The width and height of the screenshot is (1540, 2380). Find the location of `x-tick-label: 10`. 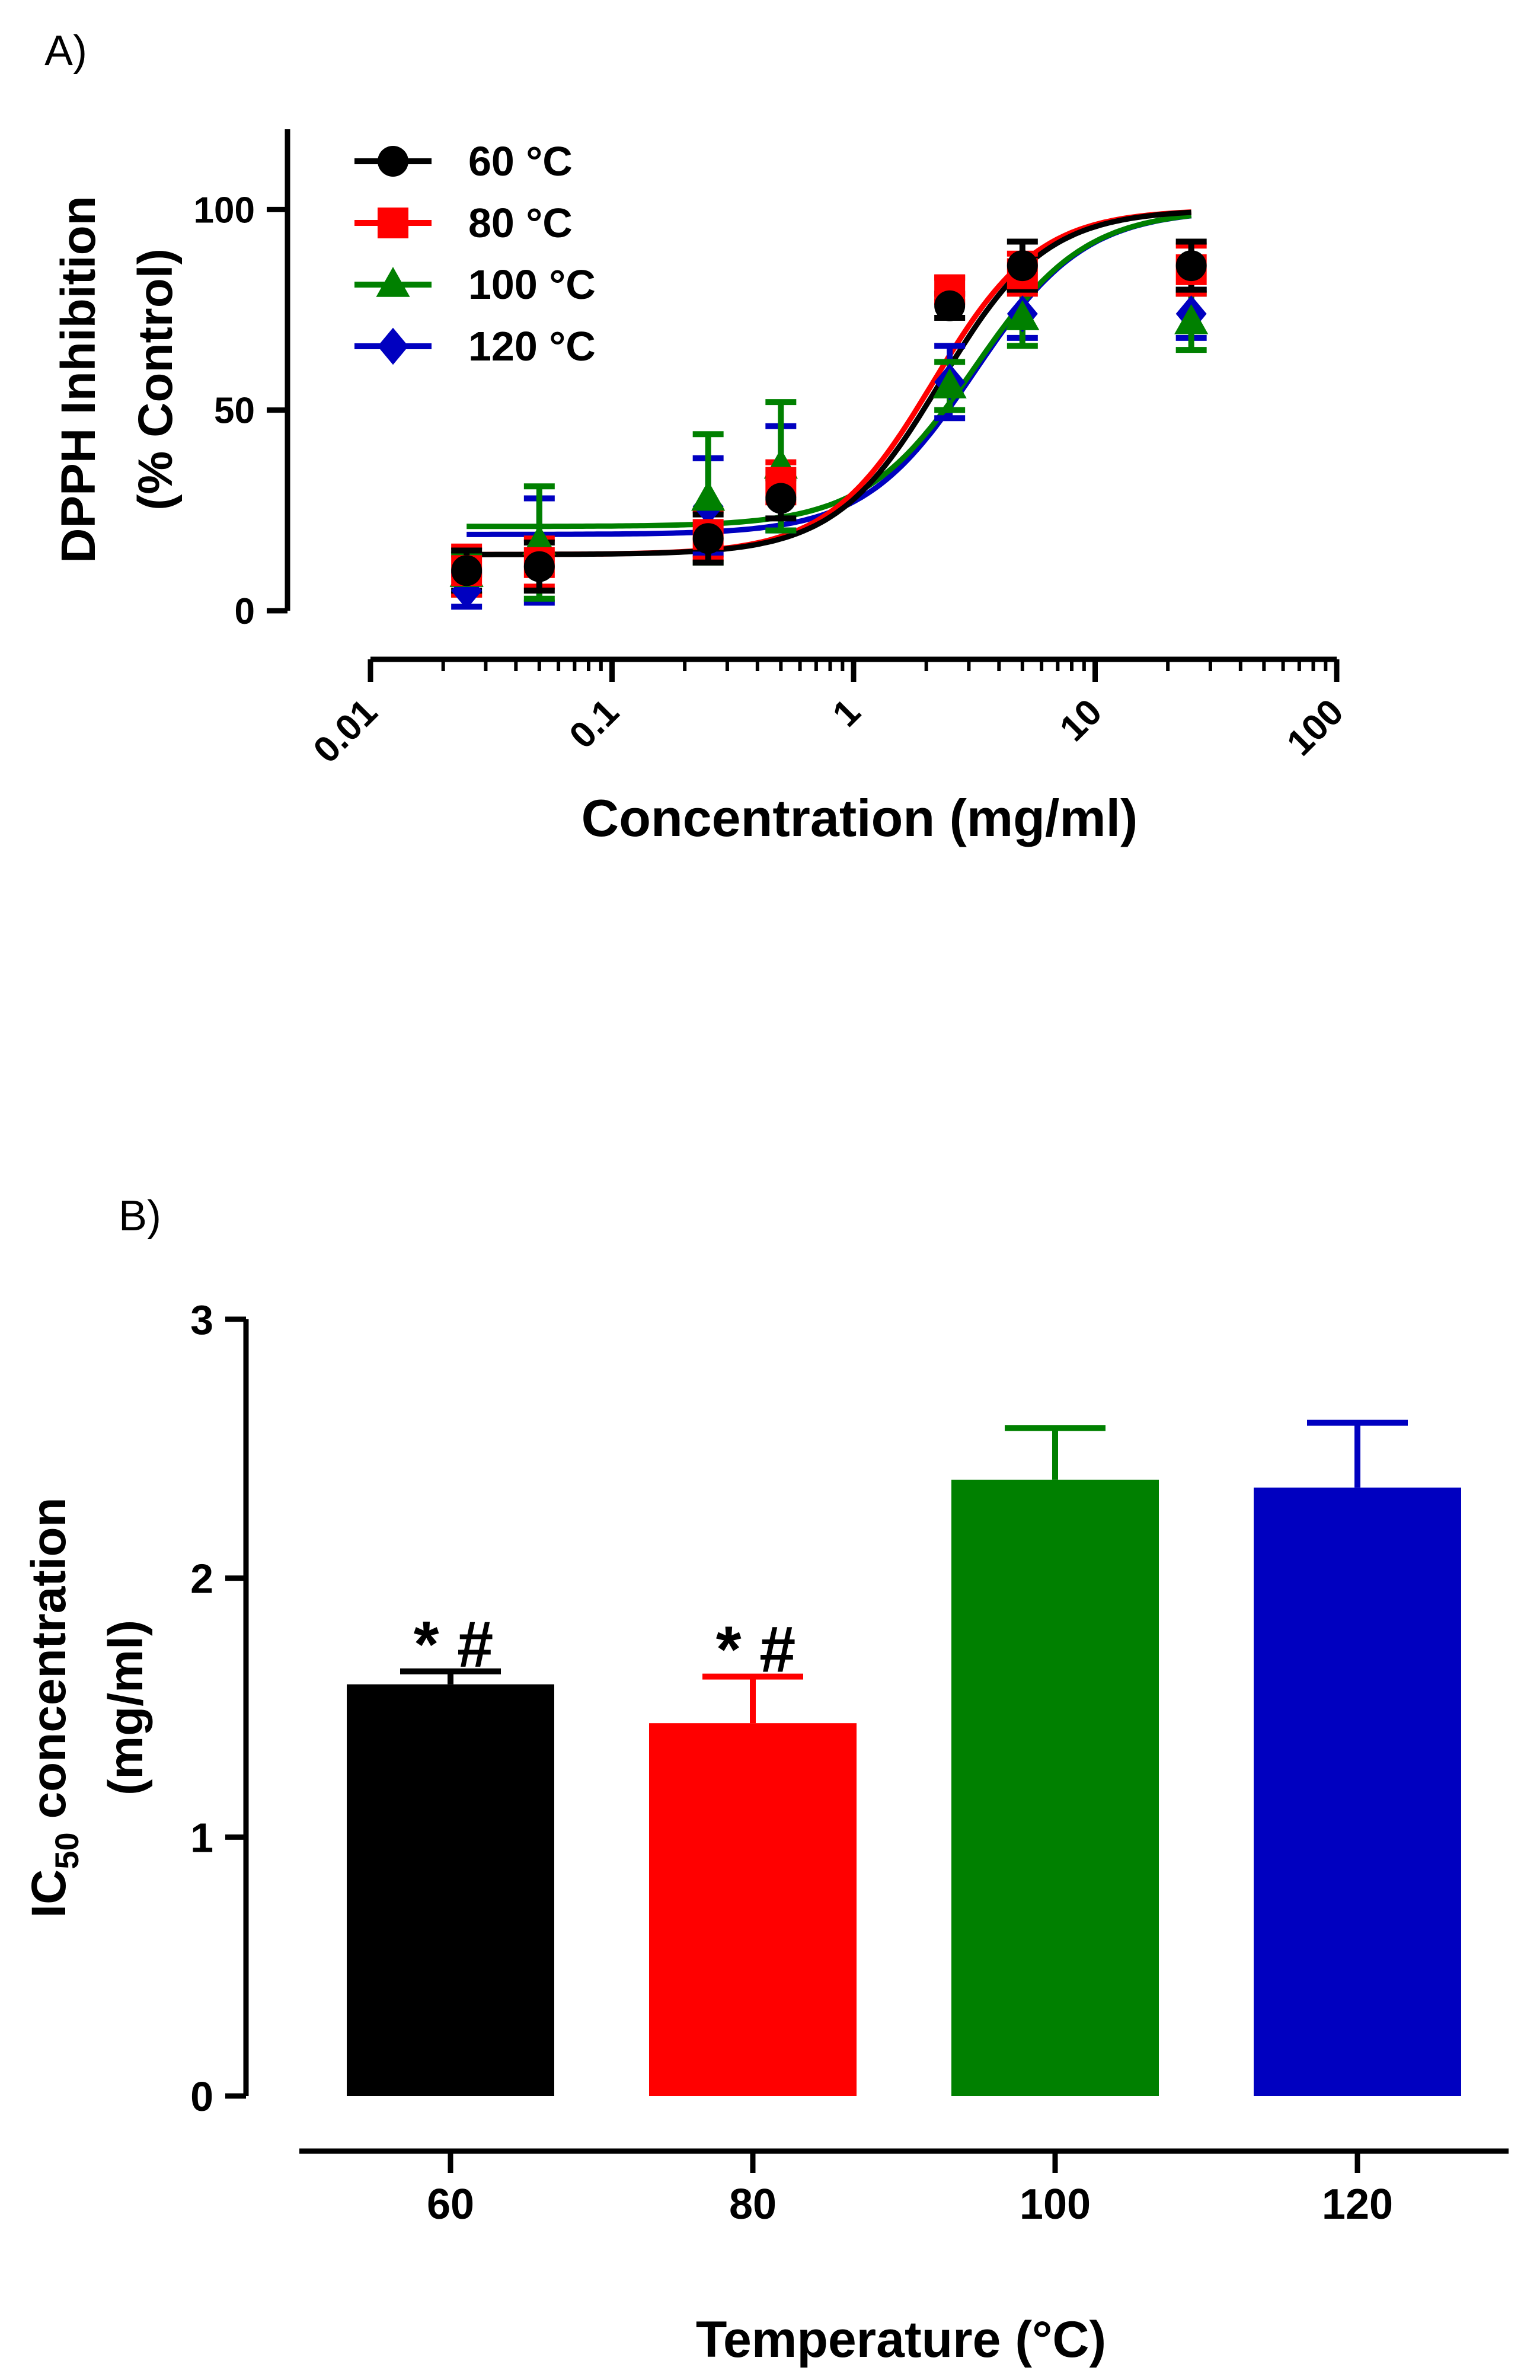

x-tick-label: 10 is located at coordinates (1081, 720).